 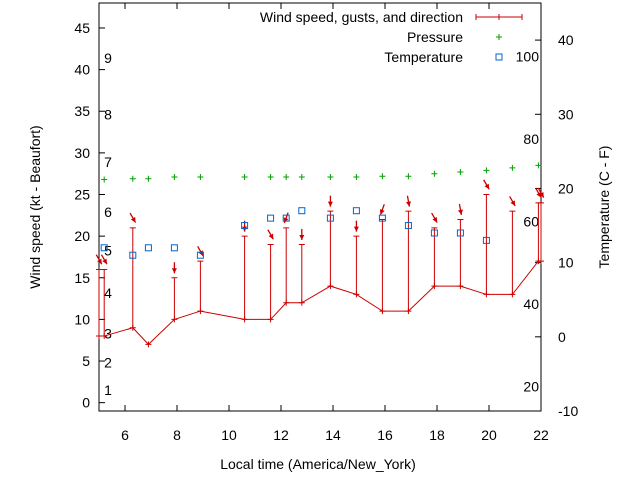 What do you see at coordinates (82, 153) in the screenshot?
I see `y-tick-label: 30` at bounding box center [82, 153].